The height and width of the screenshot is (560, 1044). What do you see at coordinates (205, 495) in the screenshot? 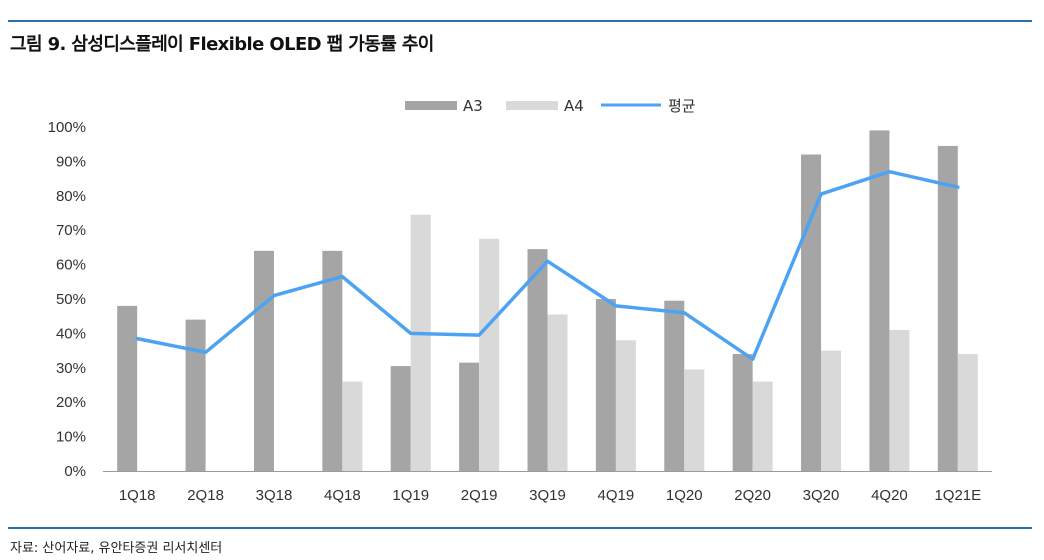
I see `x-tick-label: 2Q18` at bounding box center [205, 495].